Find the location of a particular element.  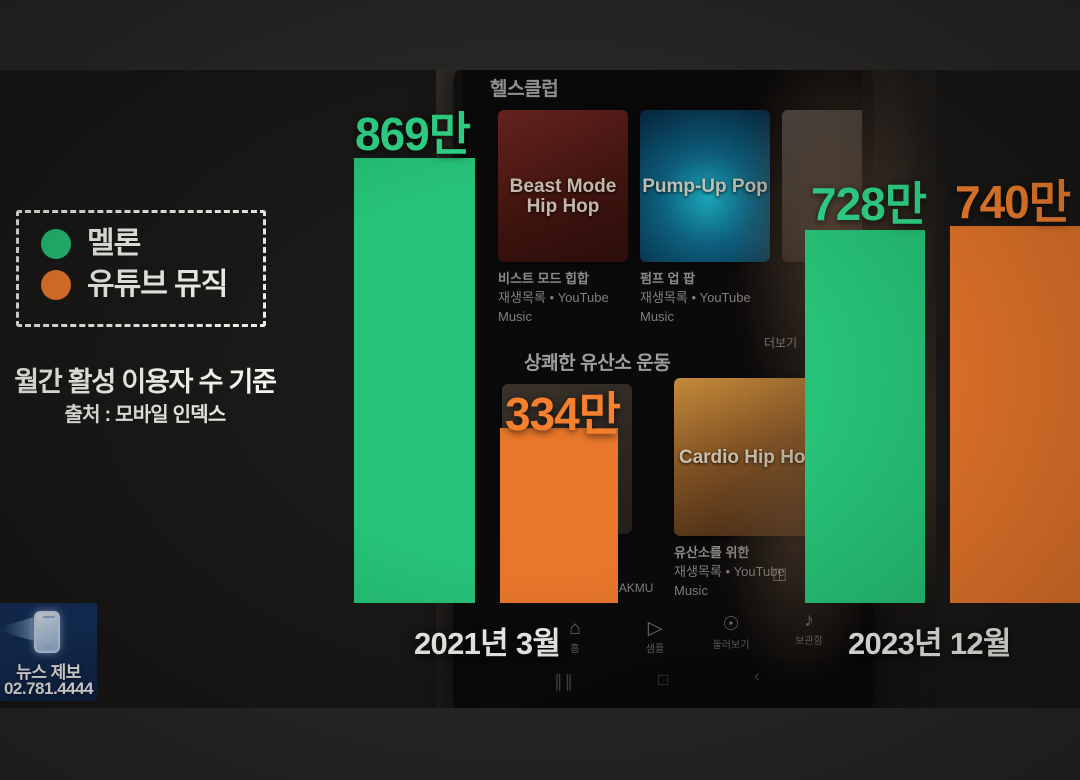

more-link: 더보기 is located at coordinates (781, 343).